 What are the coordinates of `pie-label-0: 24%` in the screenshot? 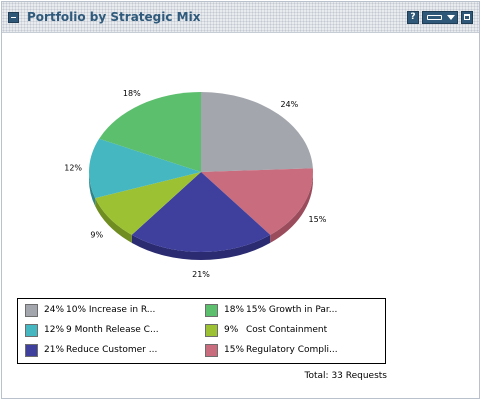 It's located at (289, 104).